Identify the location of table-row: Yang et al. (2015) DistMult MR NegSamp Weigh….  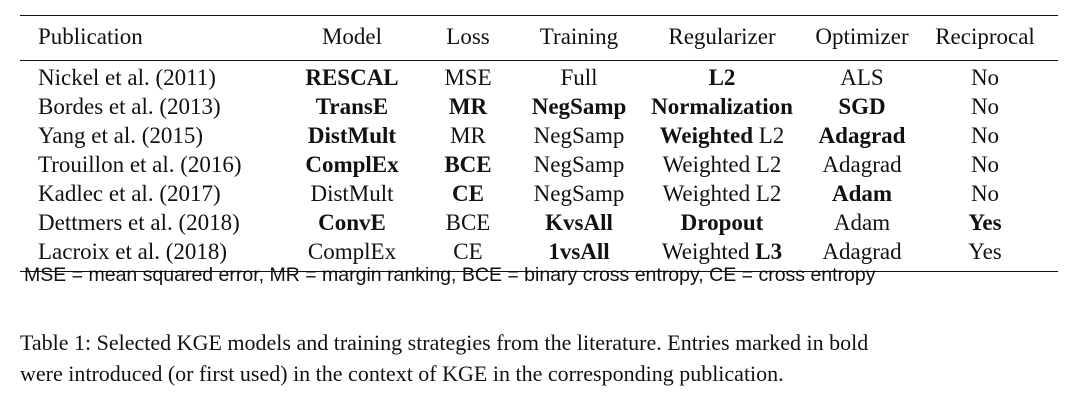
(539, 135).